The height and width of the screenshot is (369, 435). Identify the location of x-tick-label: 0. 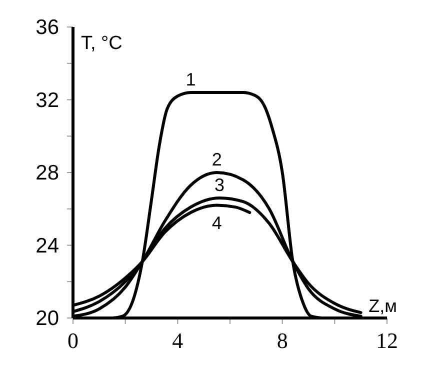
(73, 340).